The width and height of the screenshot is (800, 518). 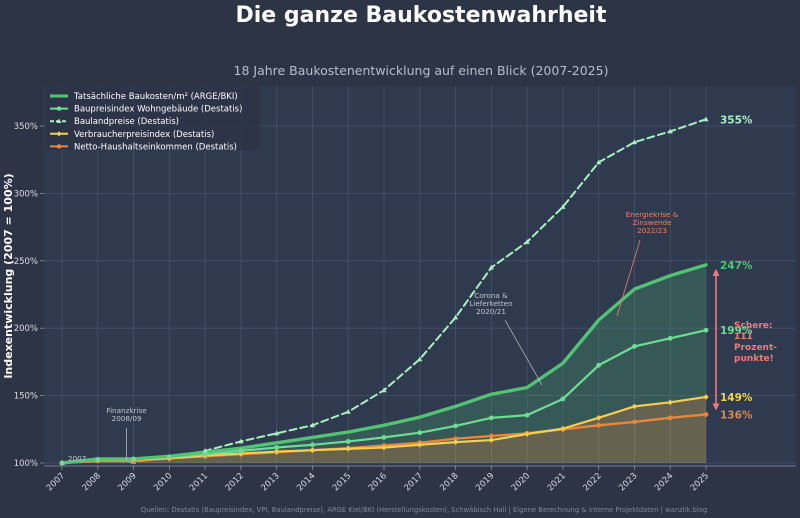 I want to click on fill-area-verbraucherpreise, so click(x=384, y=429).